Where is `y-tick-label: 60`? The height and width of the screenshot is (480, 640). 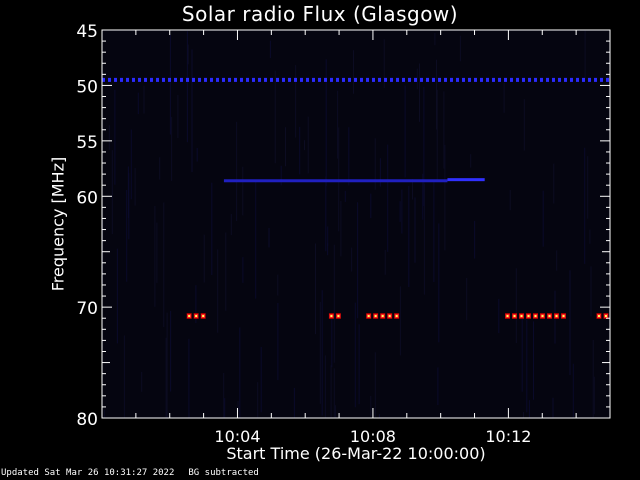 y-tick-label: 60 is located at coordinates (87, 198).